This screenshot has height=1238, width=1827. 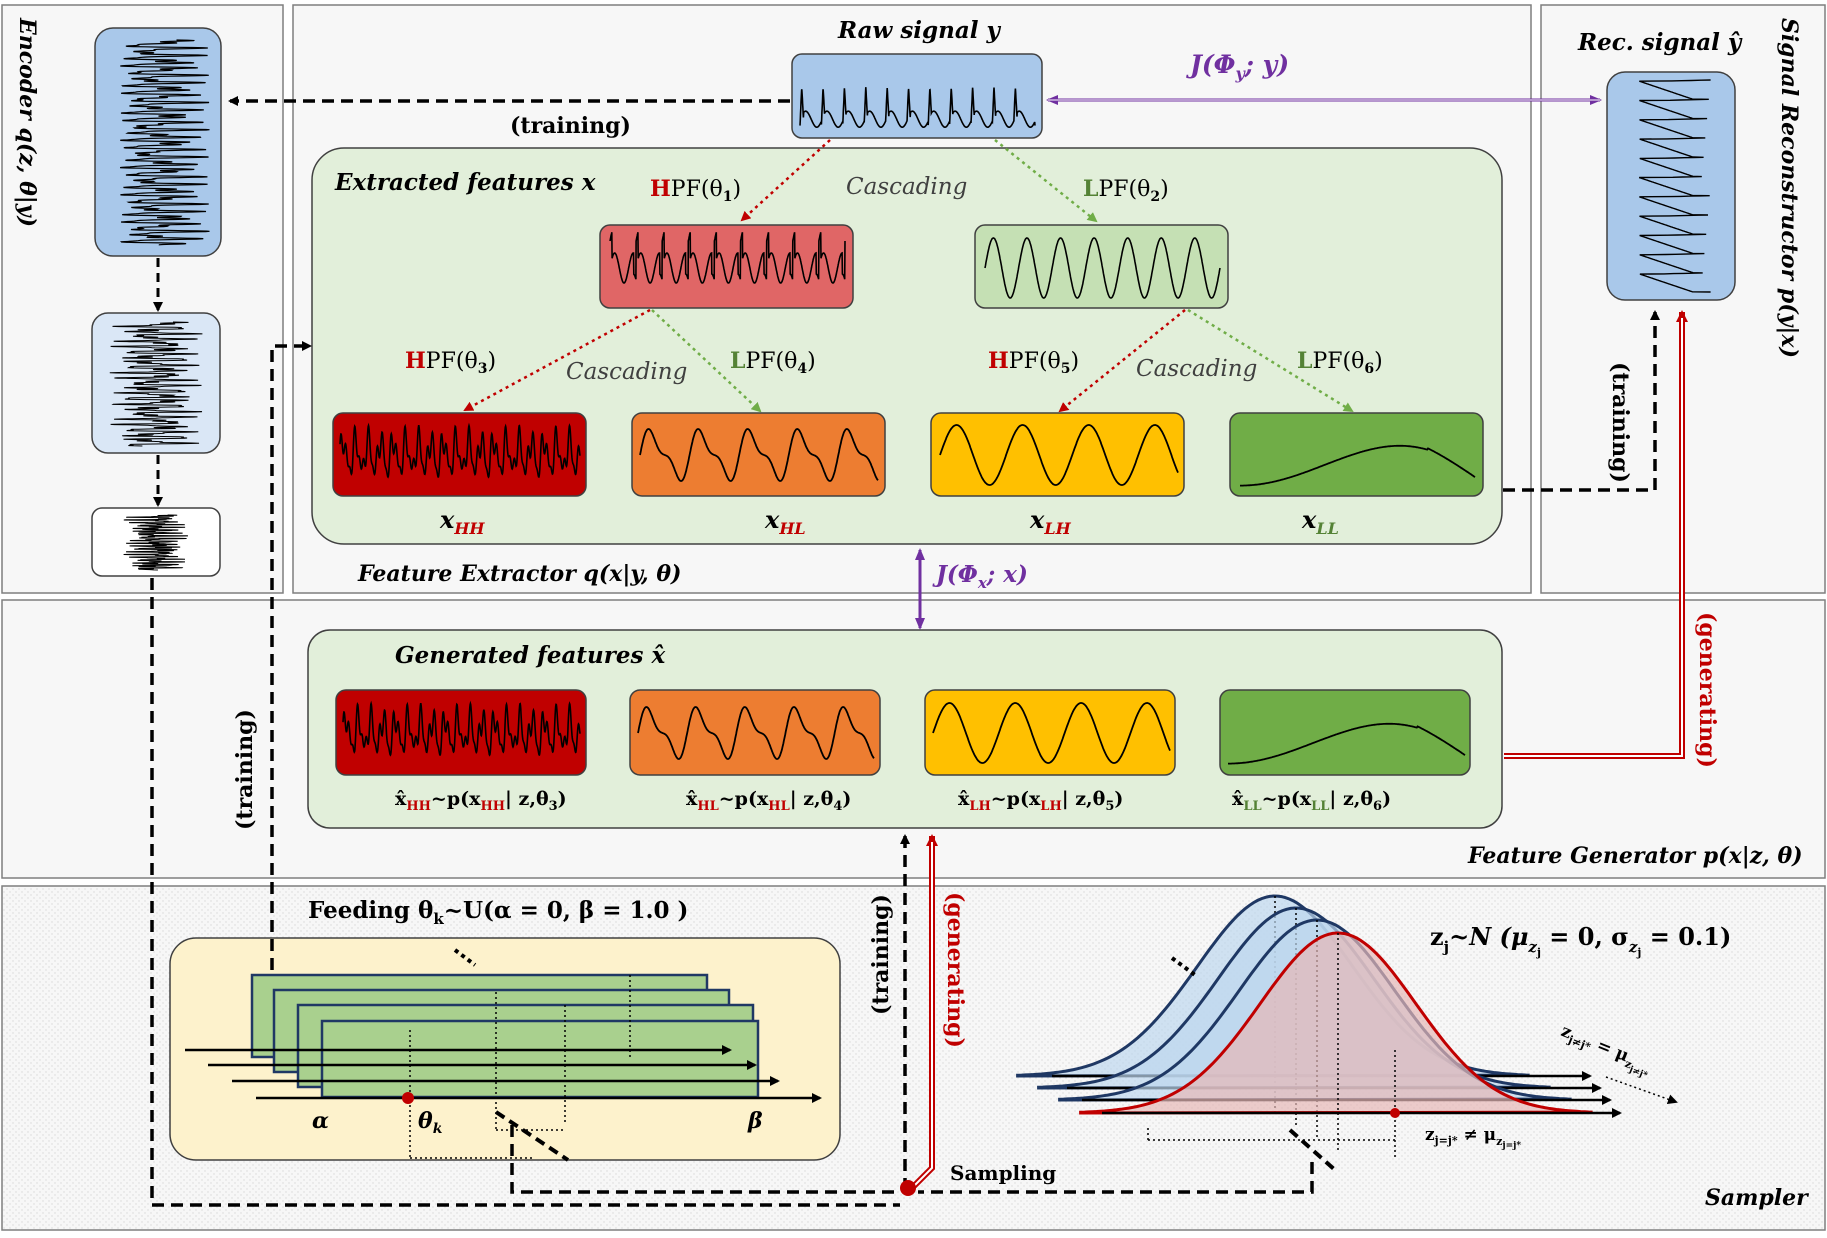 What do you see at coordinates (917, 107) in the screenshot?
I see `raw-signal-wave` at bounding box center [917, 107].